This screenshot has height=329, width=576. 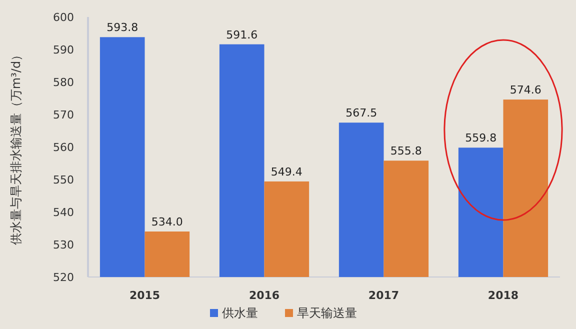 What do you see at coordinates (63, 115) in the screenshot?
I see `y-tick-label: 570` at bounding box center [63, 115].